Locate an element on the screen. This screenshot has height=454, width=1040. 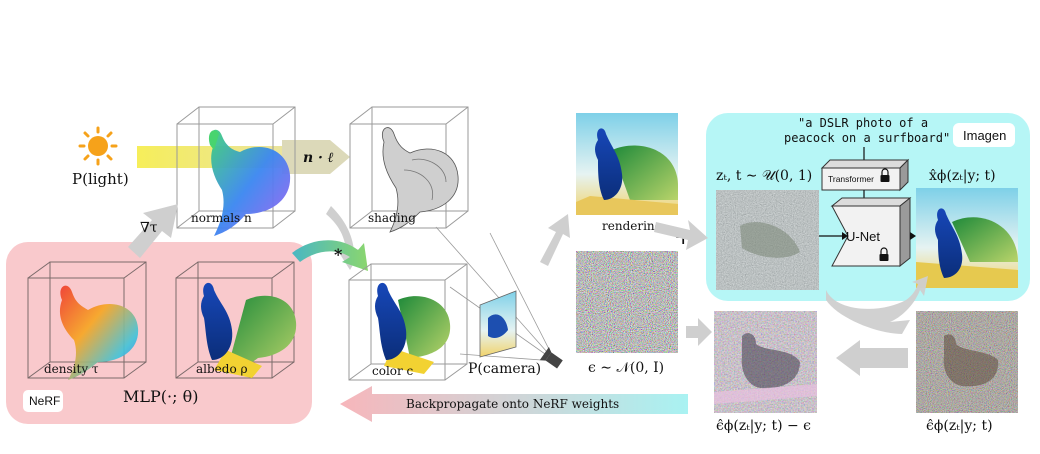
albedo-label: albedo ρ is located at coordinates (222, 369).